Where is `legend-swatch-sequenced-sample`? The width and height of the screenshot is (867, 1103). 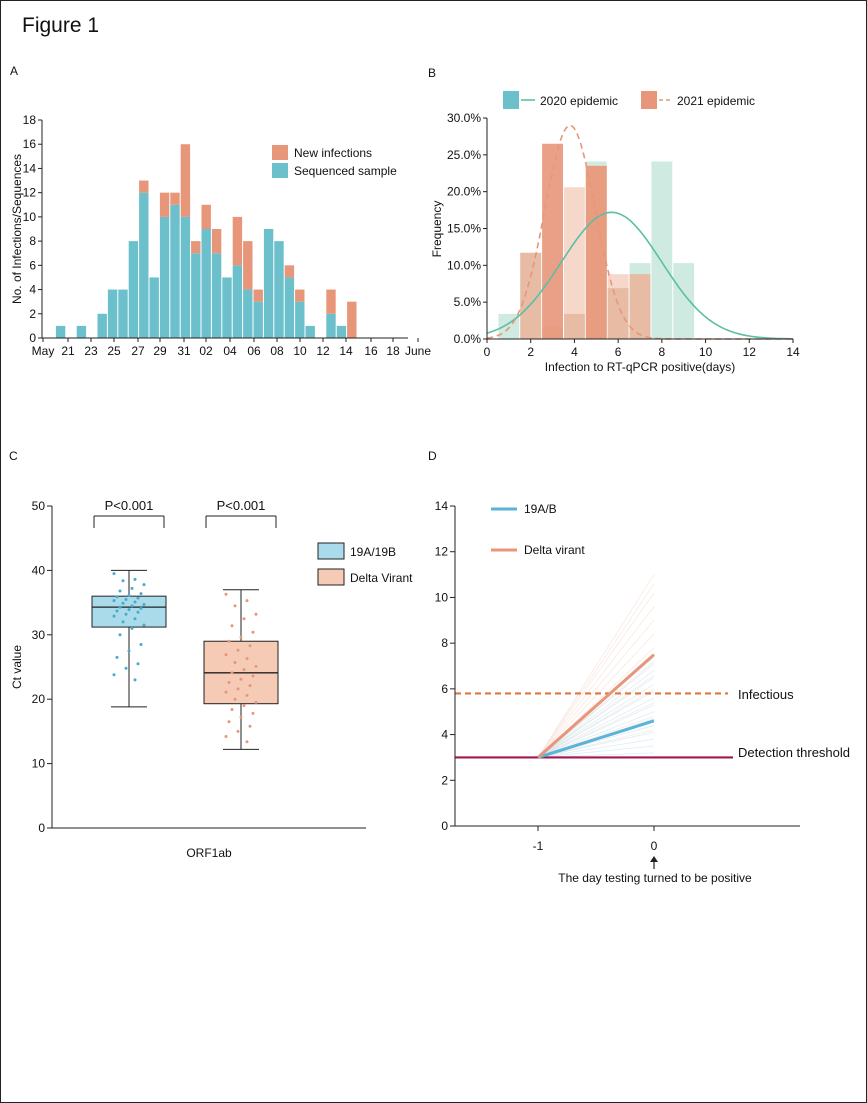
legend-swatch-sequenced-sample is located at coordinates (280, 170).